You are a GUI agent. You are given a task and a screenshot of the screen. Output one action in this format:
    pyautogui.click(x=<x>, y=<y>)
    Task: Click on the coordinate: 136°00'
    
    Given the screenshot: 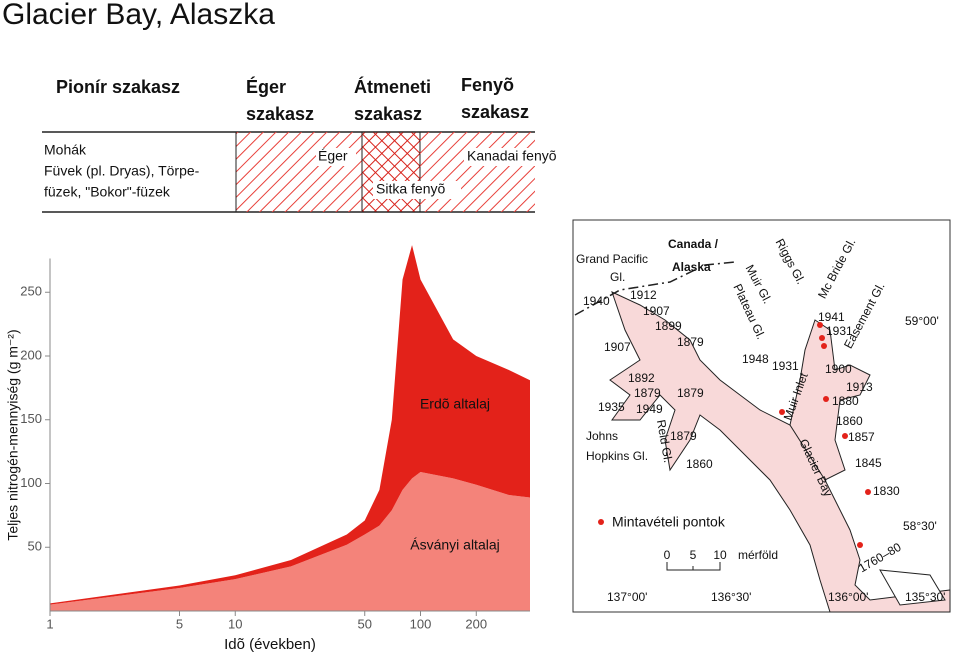 What is the action you would take?
    pyautogui.click(x=848, y=597)
    